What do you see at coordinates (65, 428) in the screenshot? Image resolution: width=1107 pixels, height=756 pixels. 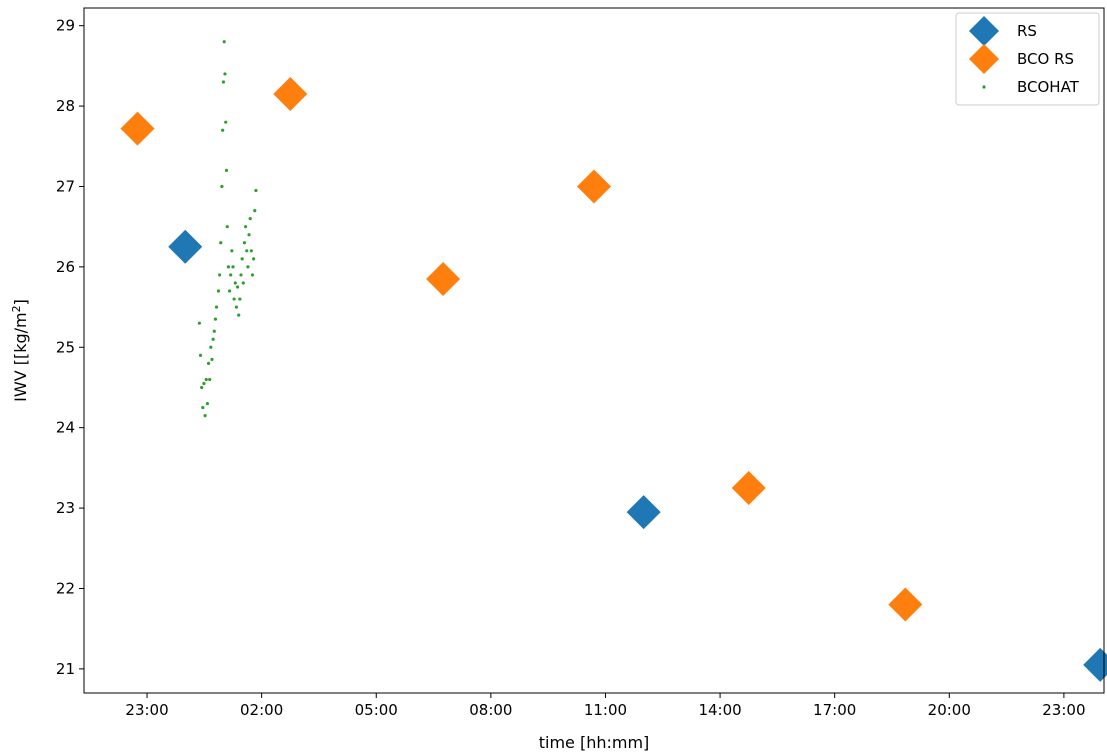 I see `y-tick-label: 24` at bounding box center [65, 428].